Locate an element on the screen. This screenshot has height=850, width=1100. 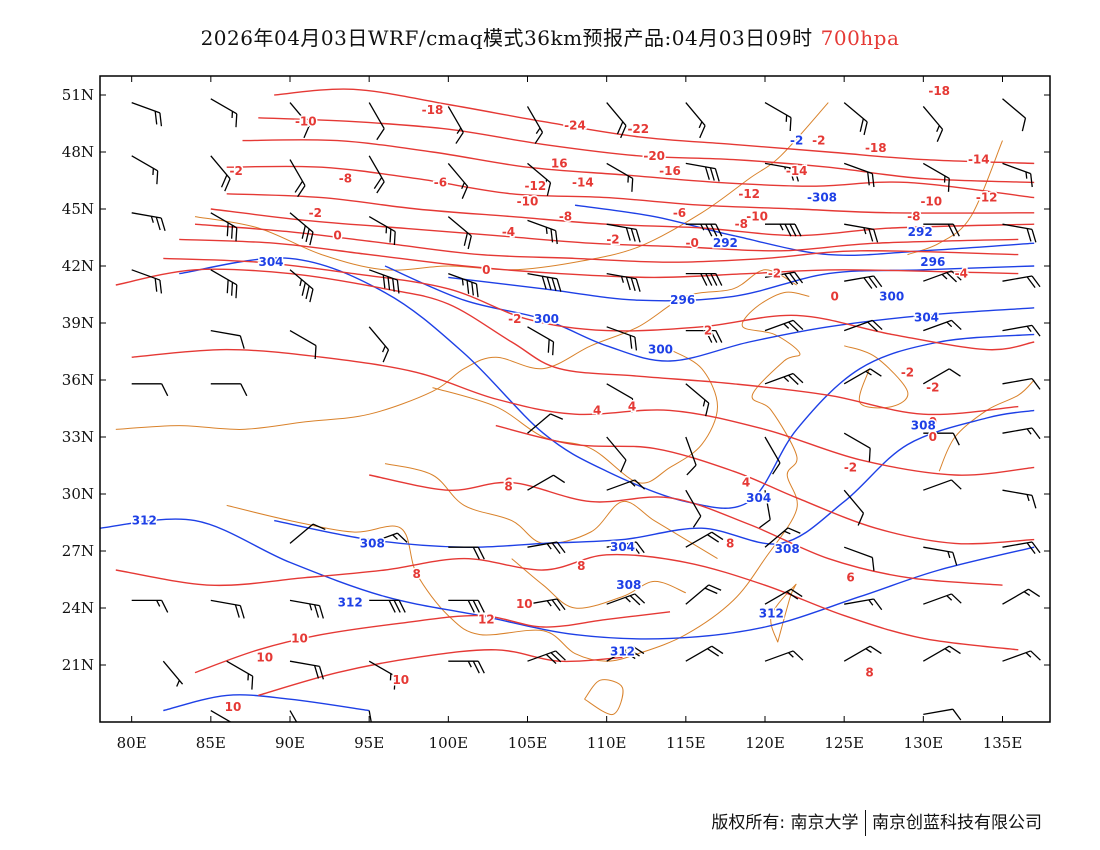
lon-tick-label: 130E is located at coordinates (924, 743).